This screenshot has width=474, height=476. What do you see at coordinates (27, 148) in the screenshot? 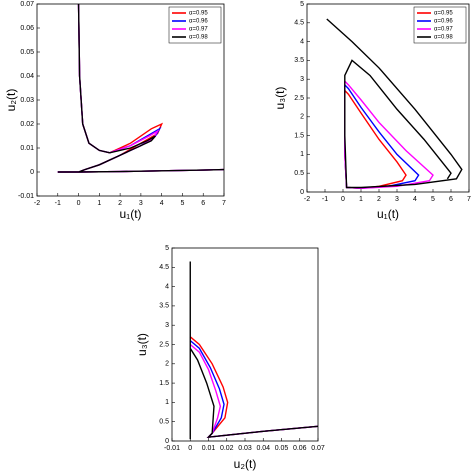
I see `y-tick-label: 0.01` at bounding box center [27, 148].